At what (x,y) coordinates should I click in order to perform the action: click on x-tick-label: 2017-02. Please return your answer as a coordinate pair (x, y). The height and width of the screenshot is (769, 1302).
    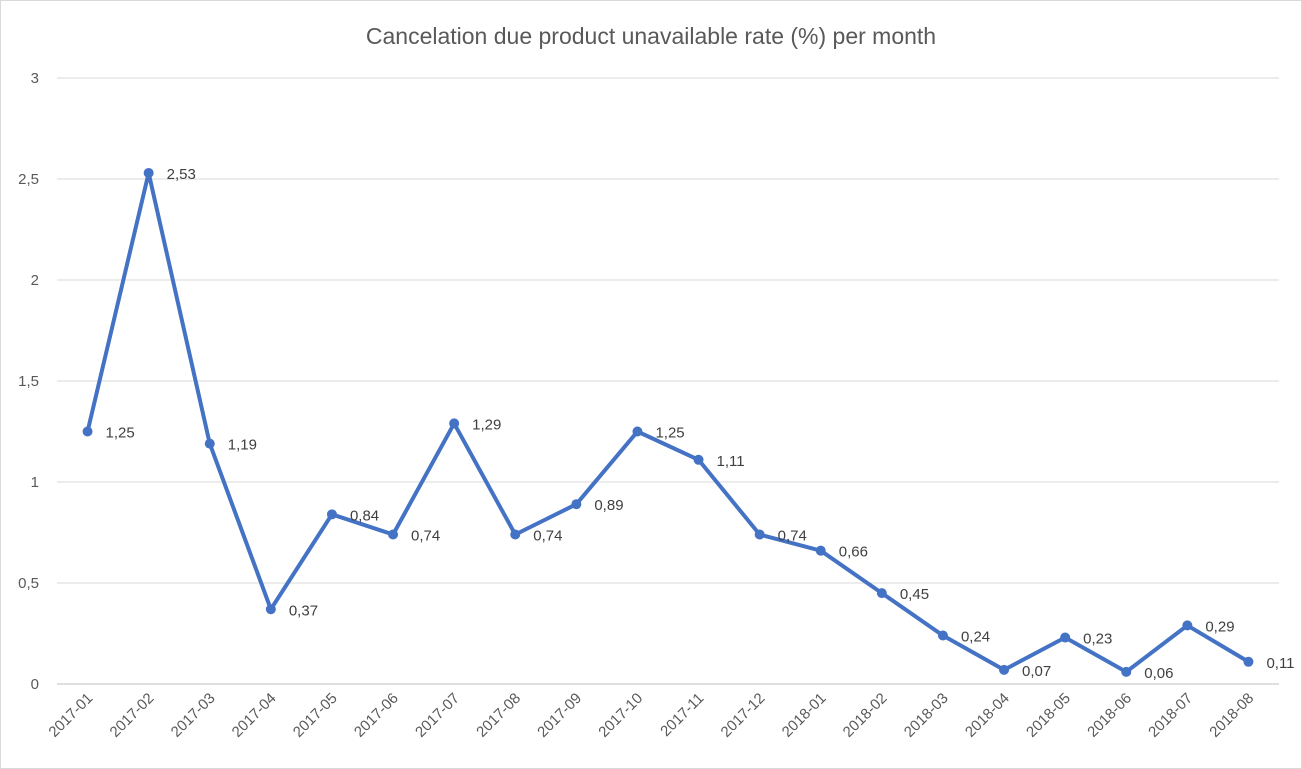
    Looking at the image, I should click on (132, 715).